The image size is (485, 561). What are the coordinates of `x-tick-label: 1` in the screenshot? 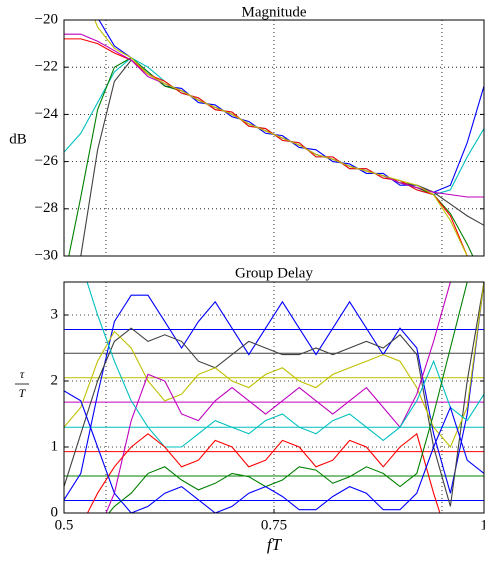 It's located at (482, 525).